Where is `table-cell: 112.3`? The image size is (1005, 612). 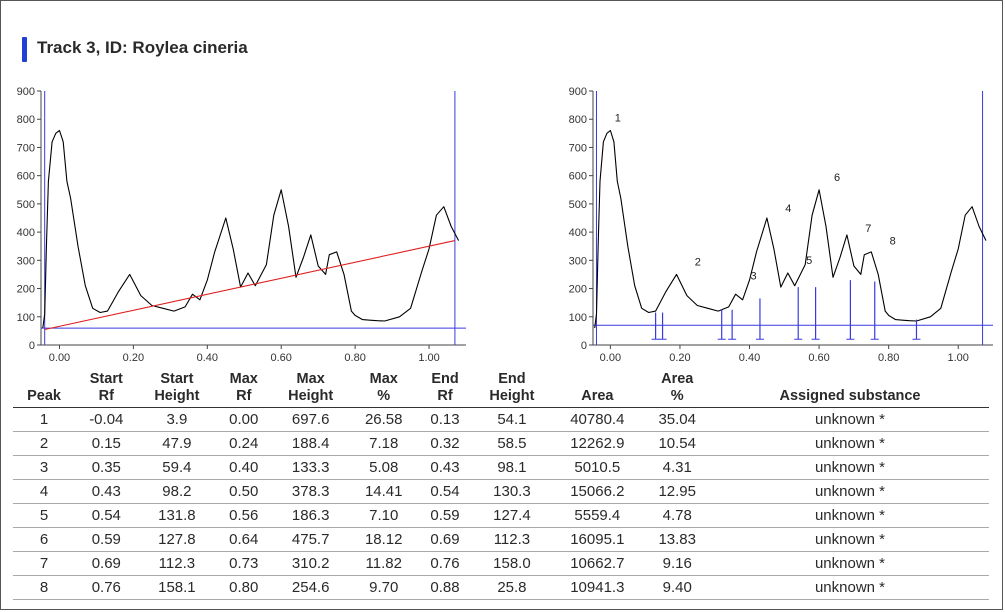
table-cell: 112.3 is located at coordinates (177, 563).